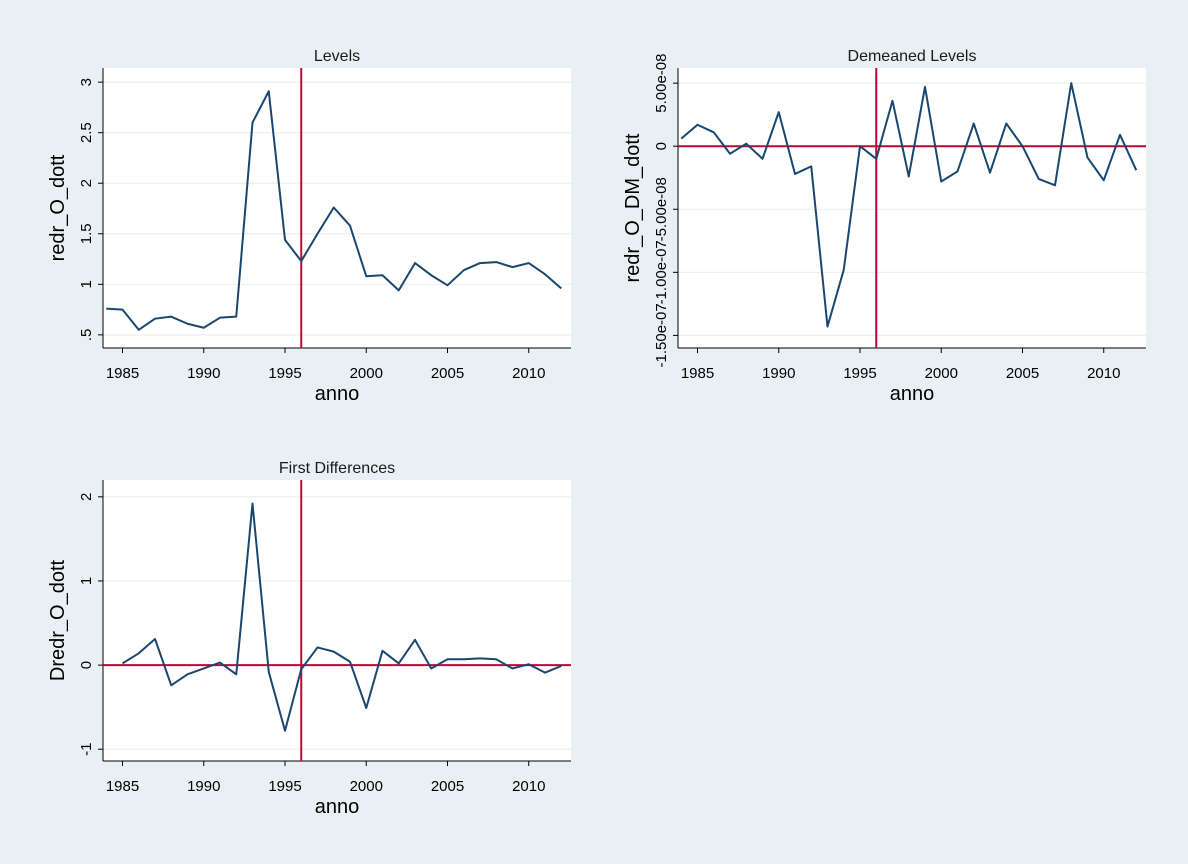  I want to click on chart-1-y-axis-label: redr_O_dott, so click(58, 207).